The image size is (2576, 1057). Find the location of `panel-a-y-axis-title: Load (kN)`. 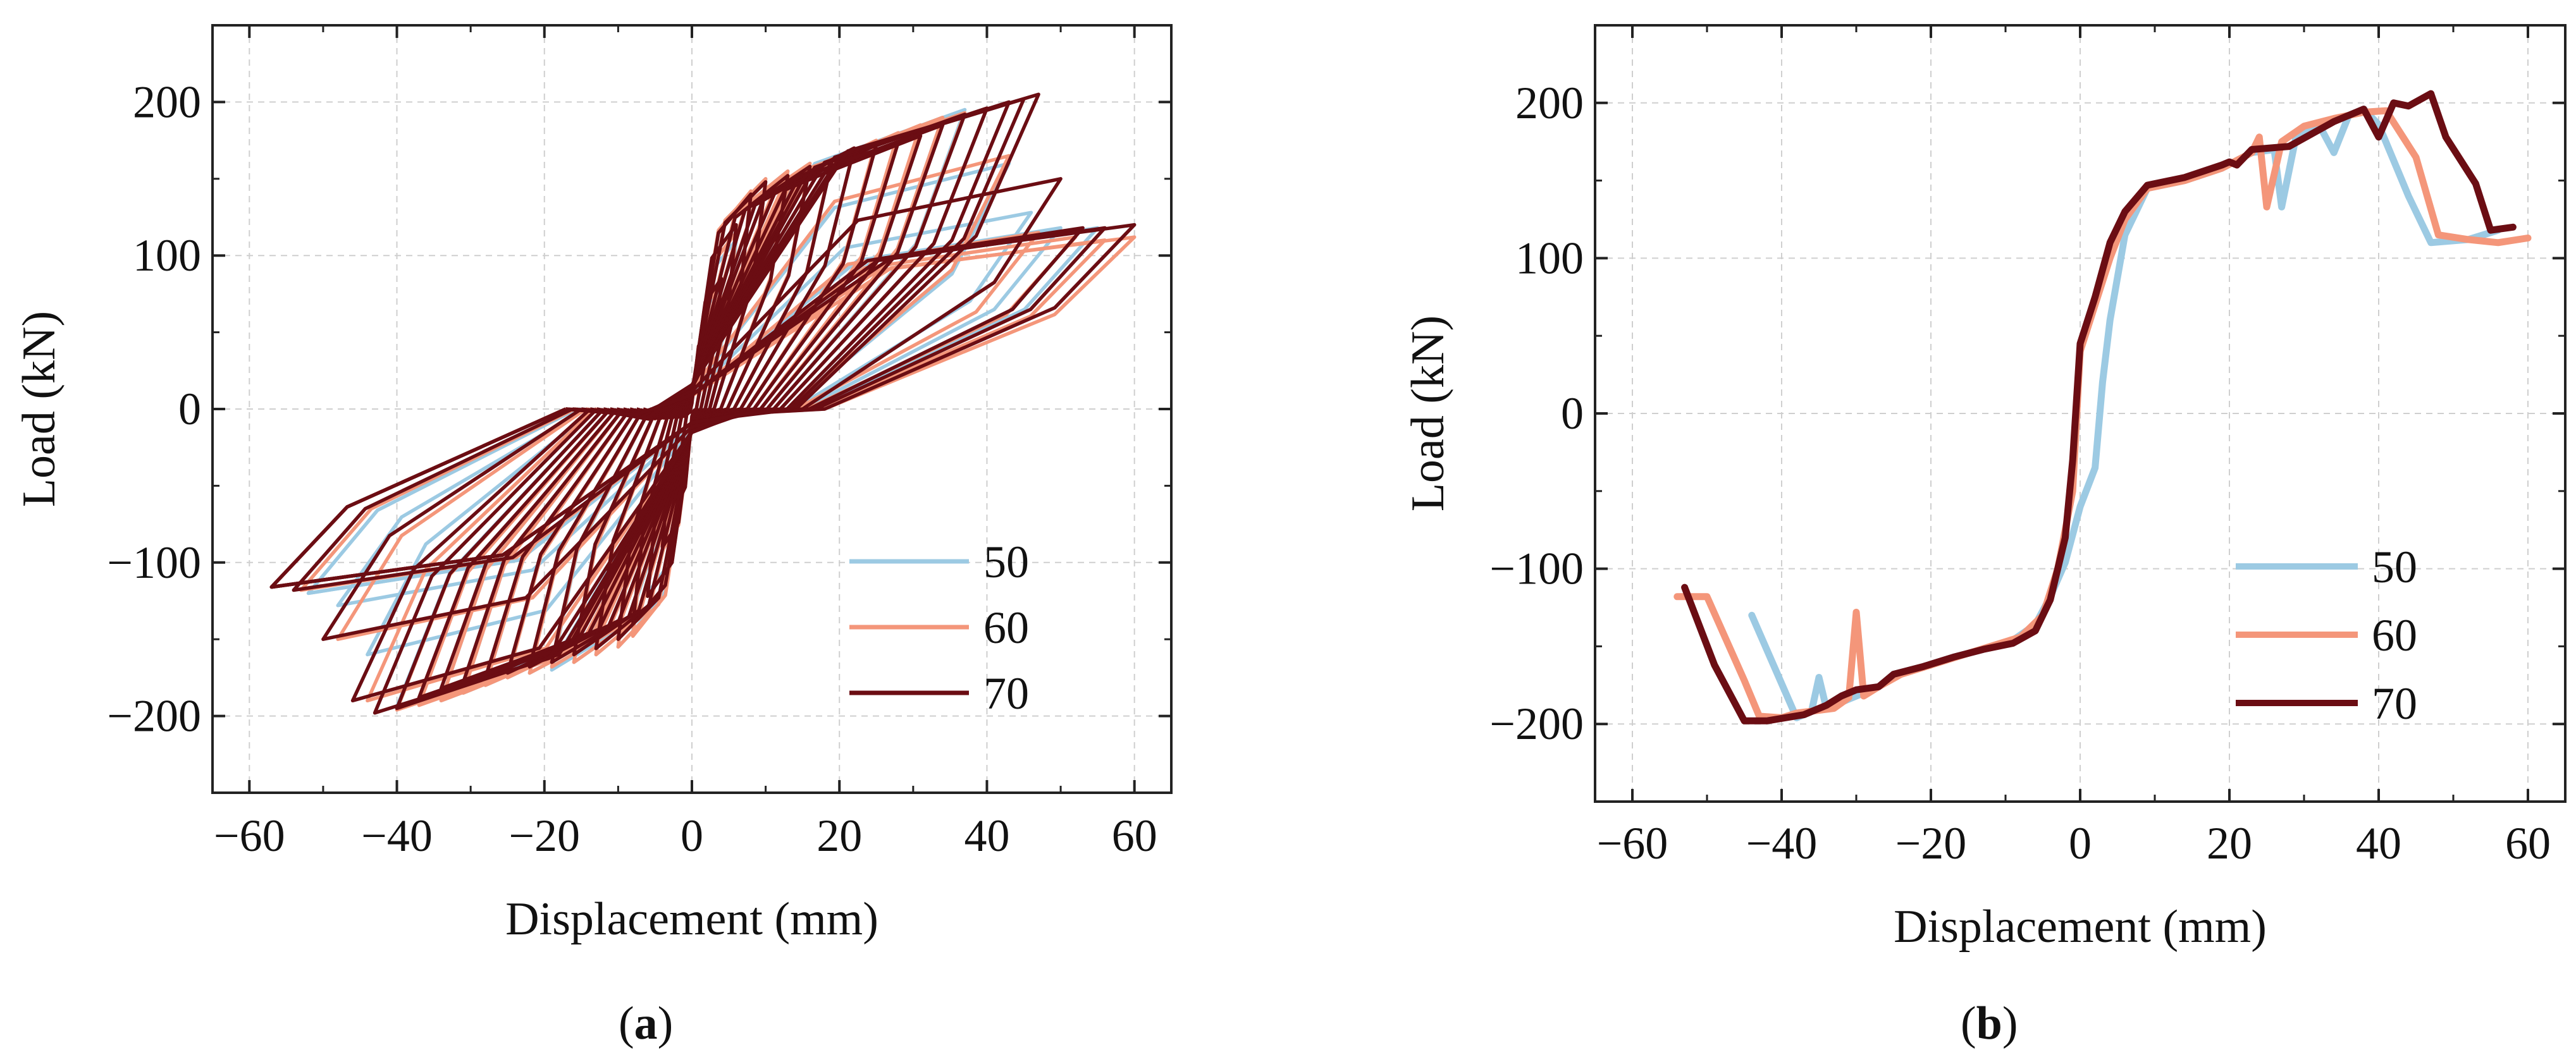

panel-a-y-axis-title: Load (kN) is located at coordinates (39, 409).